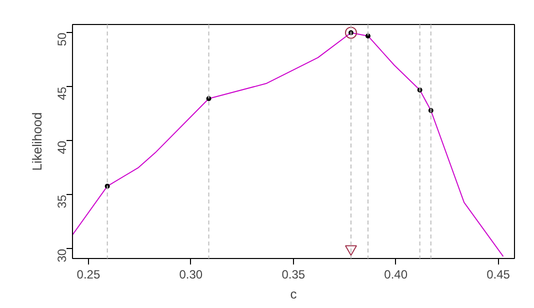  I want to click on x-tick-label: 0.25, so click(88, 275).